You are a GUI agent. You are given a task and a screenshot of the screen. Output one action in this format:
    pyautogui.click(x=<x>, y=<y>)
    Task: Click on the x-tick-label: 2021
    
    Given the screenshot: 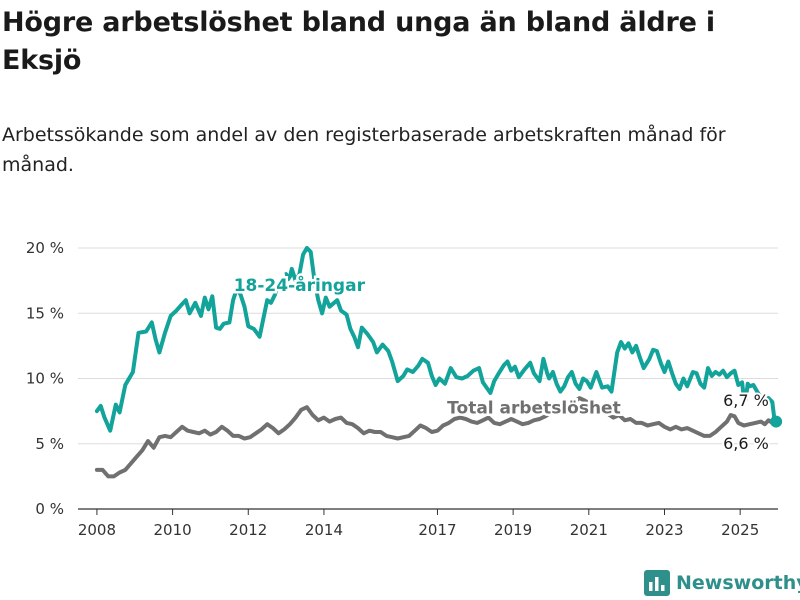 What is the action you would take?
    pyautogui.click(x=589, y=530)
    